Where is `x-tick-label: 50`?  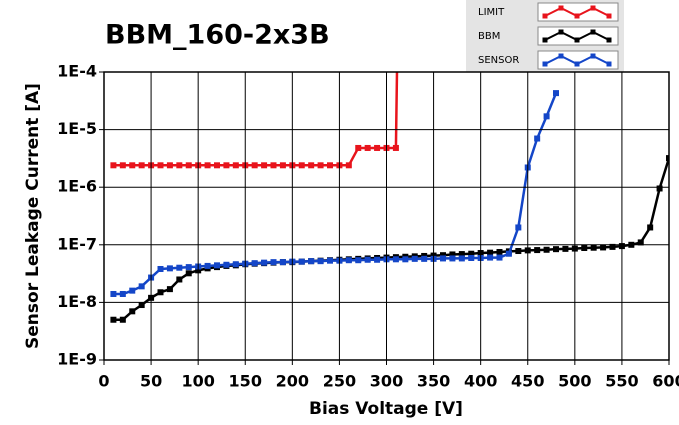
x-tick-label: 50 is located at coordinates (151, 381).